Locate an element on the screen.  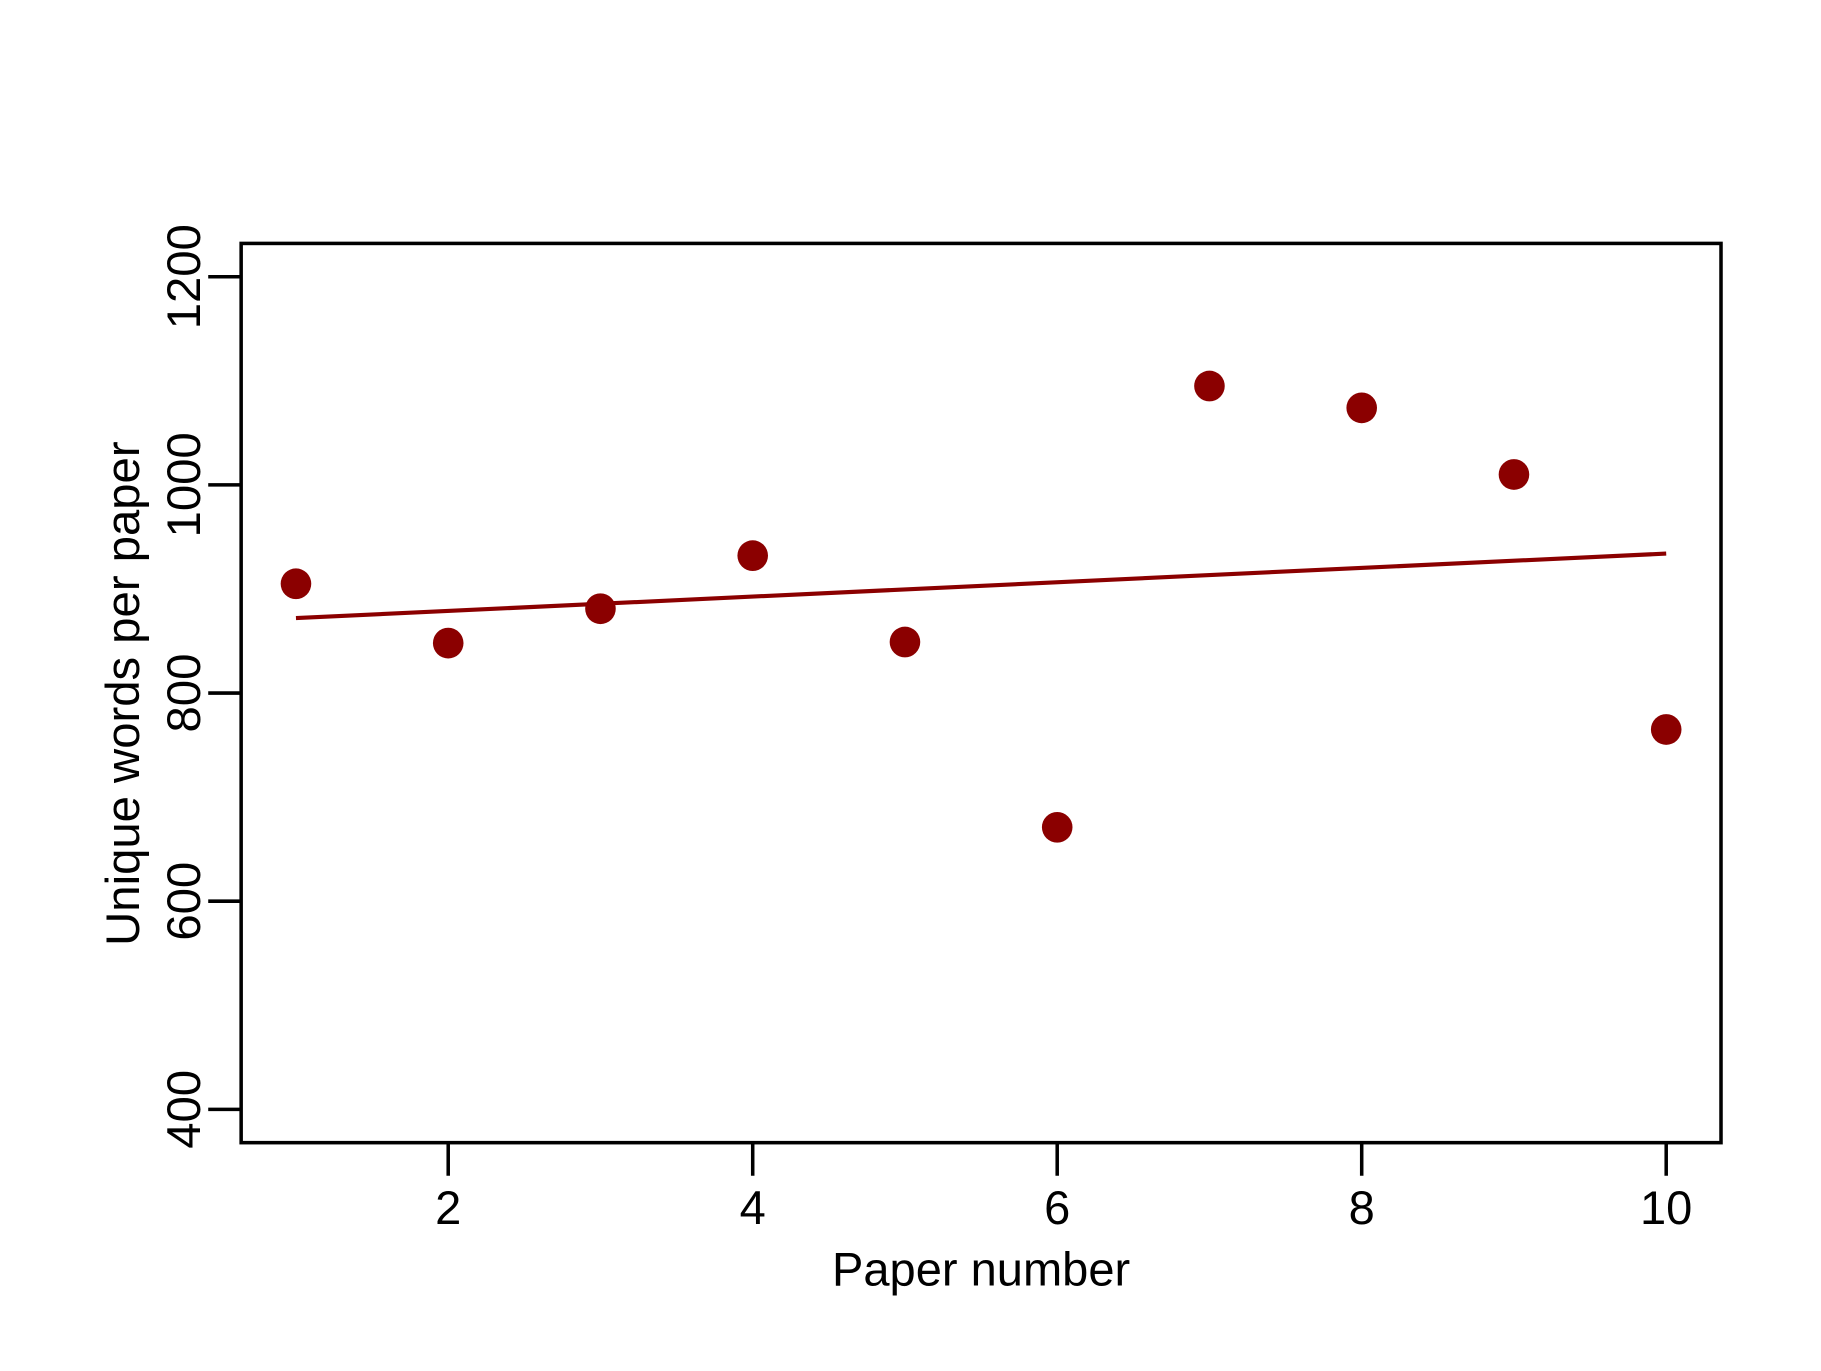
y-tick-label: 1000 is located at coordinates (183, 484).